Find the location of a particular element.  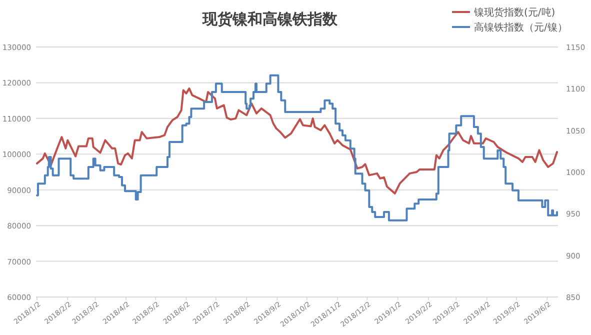

chart-title: 现货镍和高镍铁指数 is located at coordinates (270, 19).